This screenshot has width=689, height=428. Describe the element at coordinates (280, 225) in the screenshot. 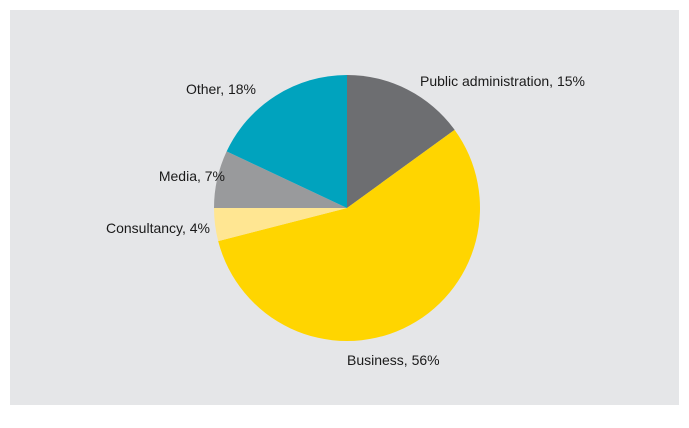

I see `pie-slice-consultancy` at that location.